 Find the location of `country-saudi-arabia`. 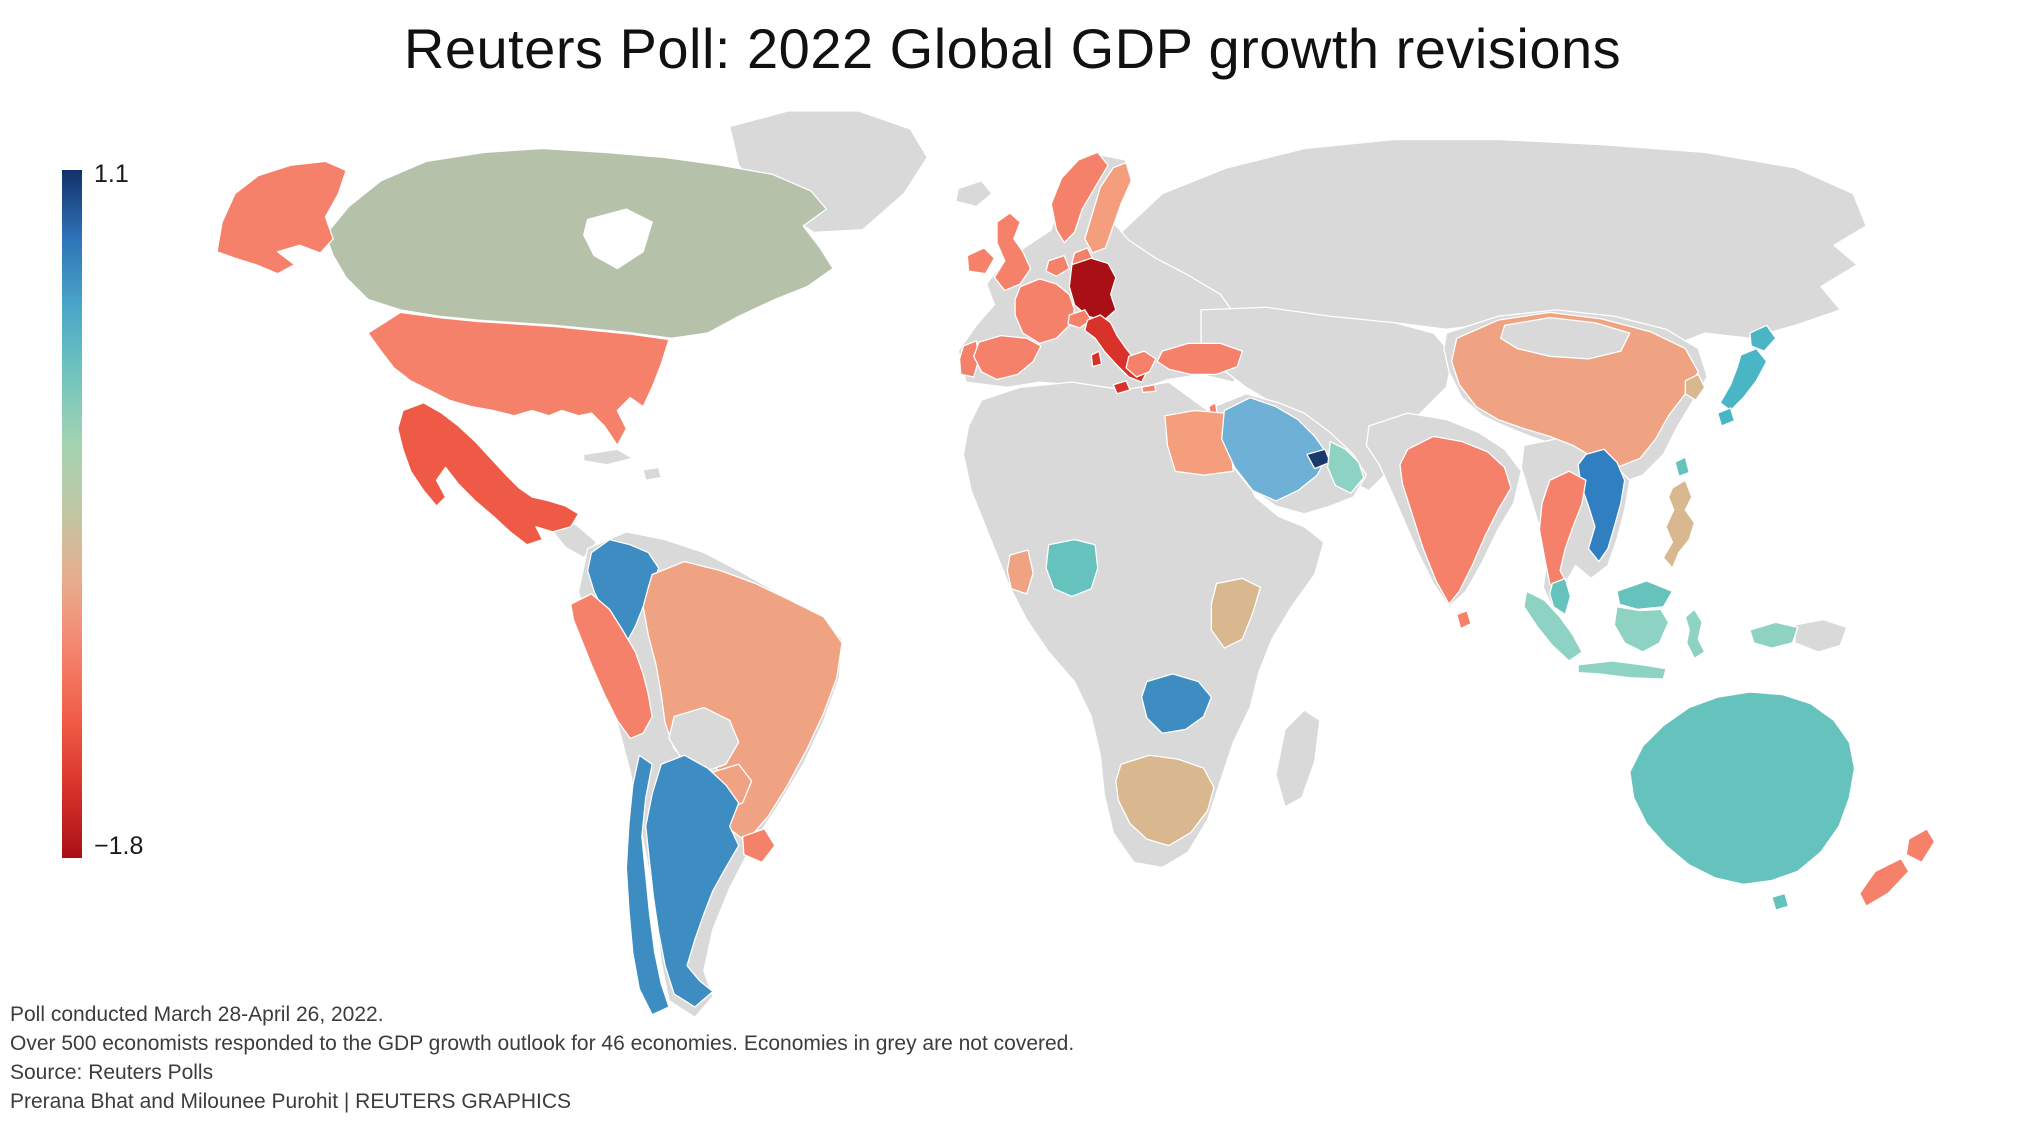

country-saudi-arabia is located at coordinates (1275, 449).